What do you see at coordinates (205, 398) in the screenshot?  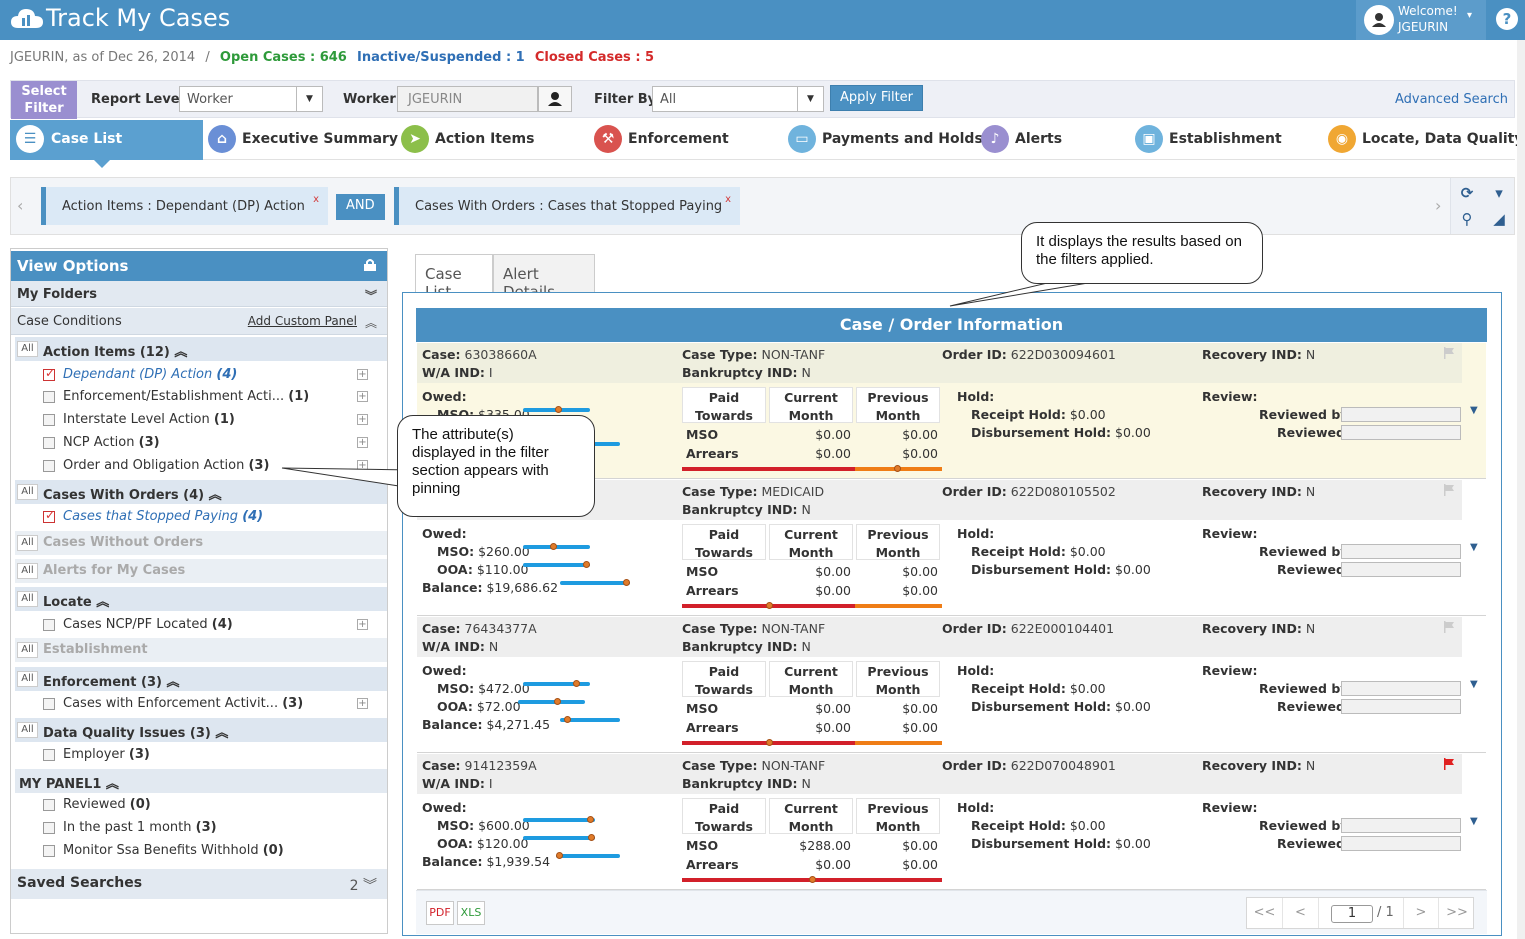 I see `condition-enf-est-action: Enforcement/Establishment Acti... (1) +` at bounding box center [205, 398].